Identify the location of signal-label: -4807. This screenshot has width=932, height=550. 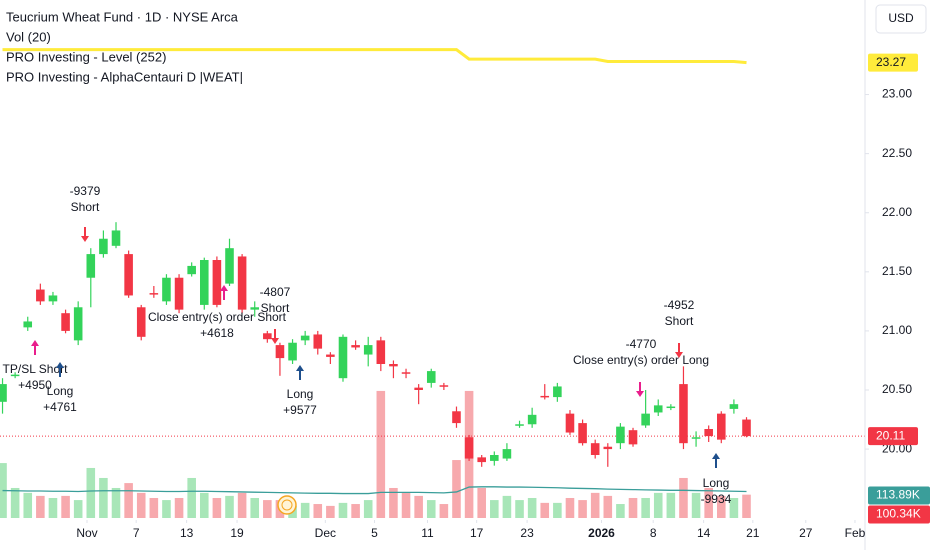
(275, 292).